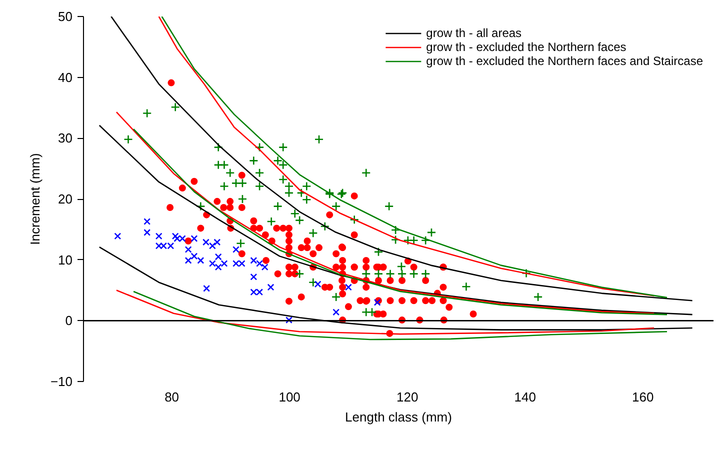  Describe the element at coordinates (525, 397) in the screenshot. I see `x-tick-label: 140` at that location.